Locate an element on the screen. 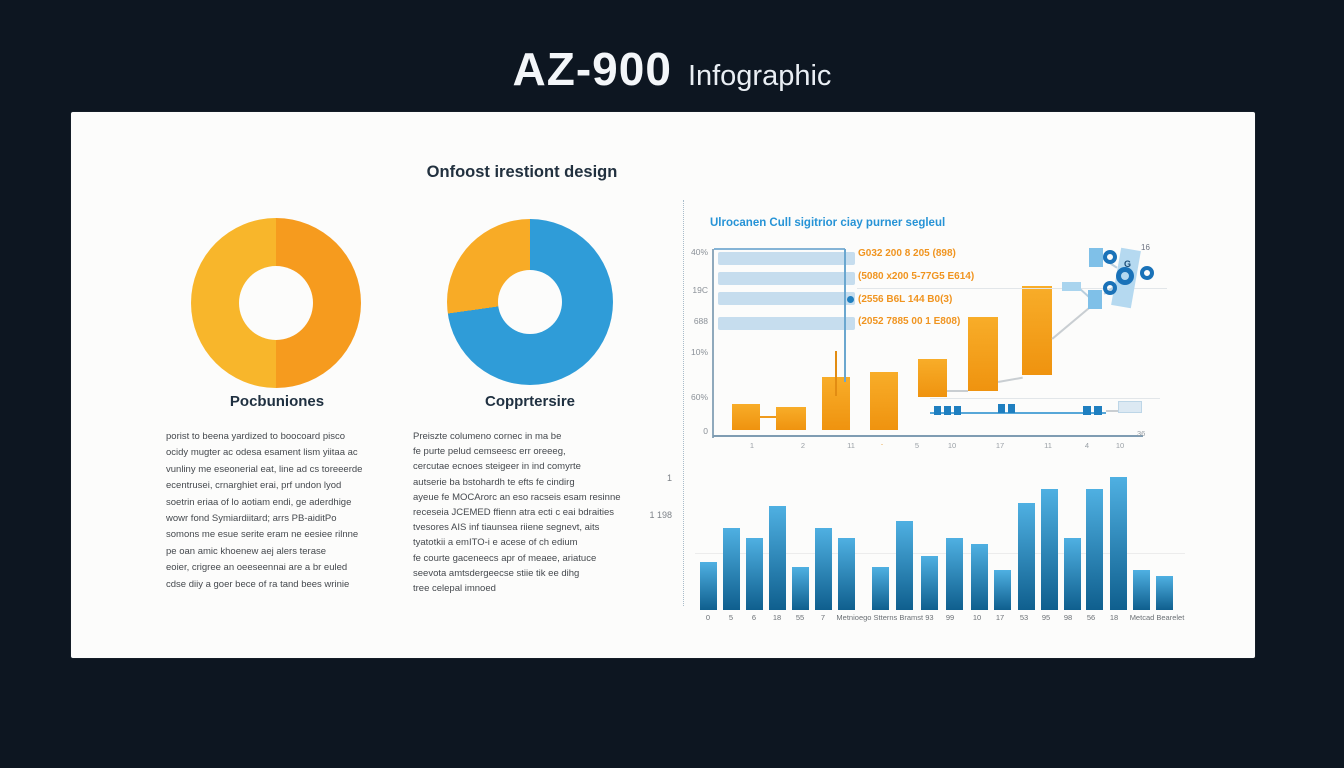  bottom-x-tick: 17 is located at coordinates (1000, 617).